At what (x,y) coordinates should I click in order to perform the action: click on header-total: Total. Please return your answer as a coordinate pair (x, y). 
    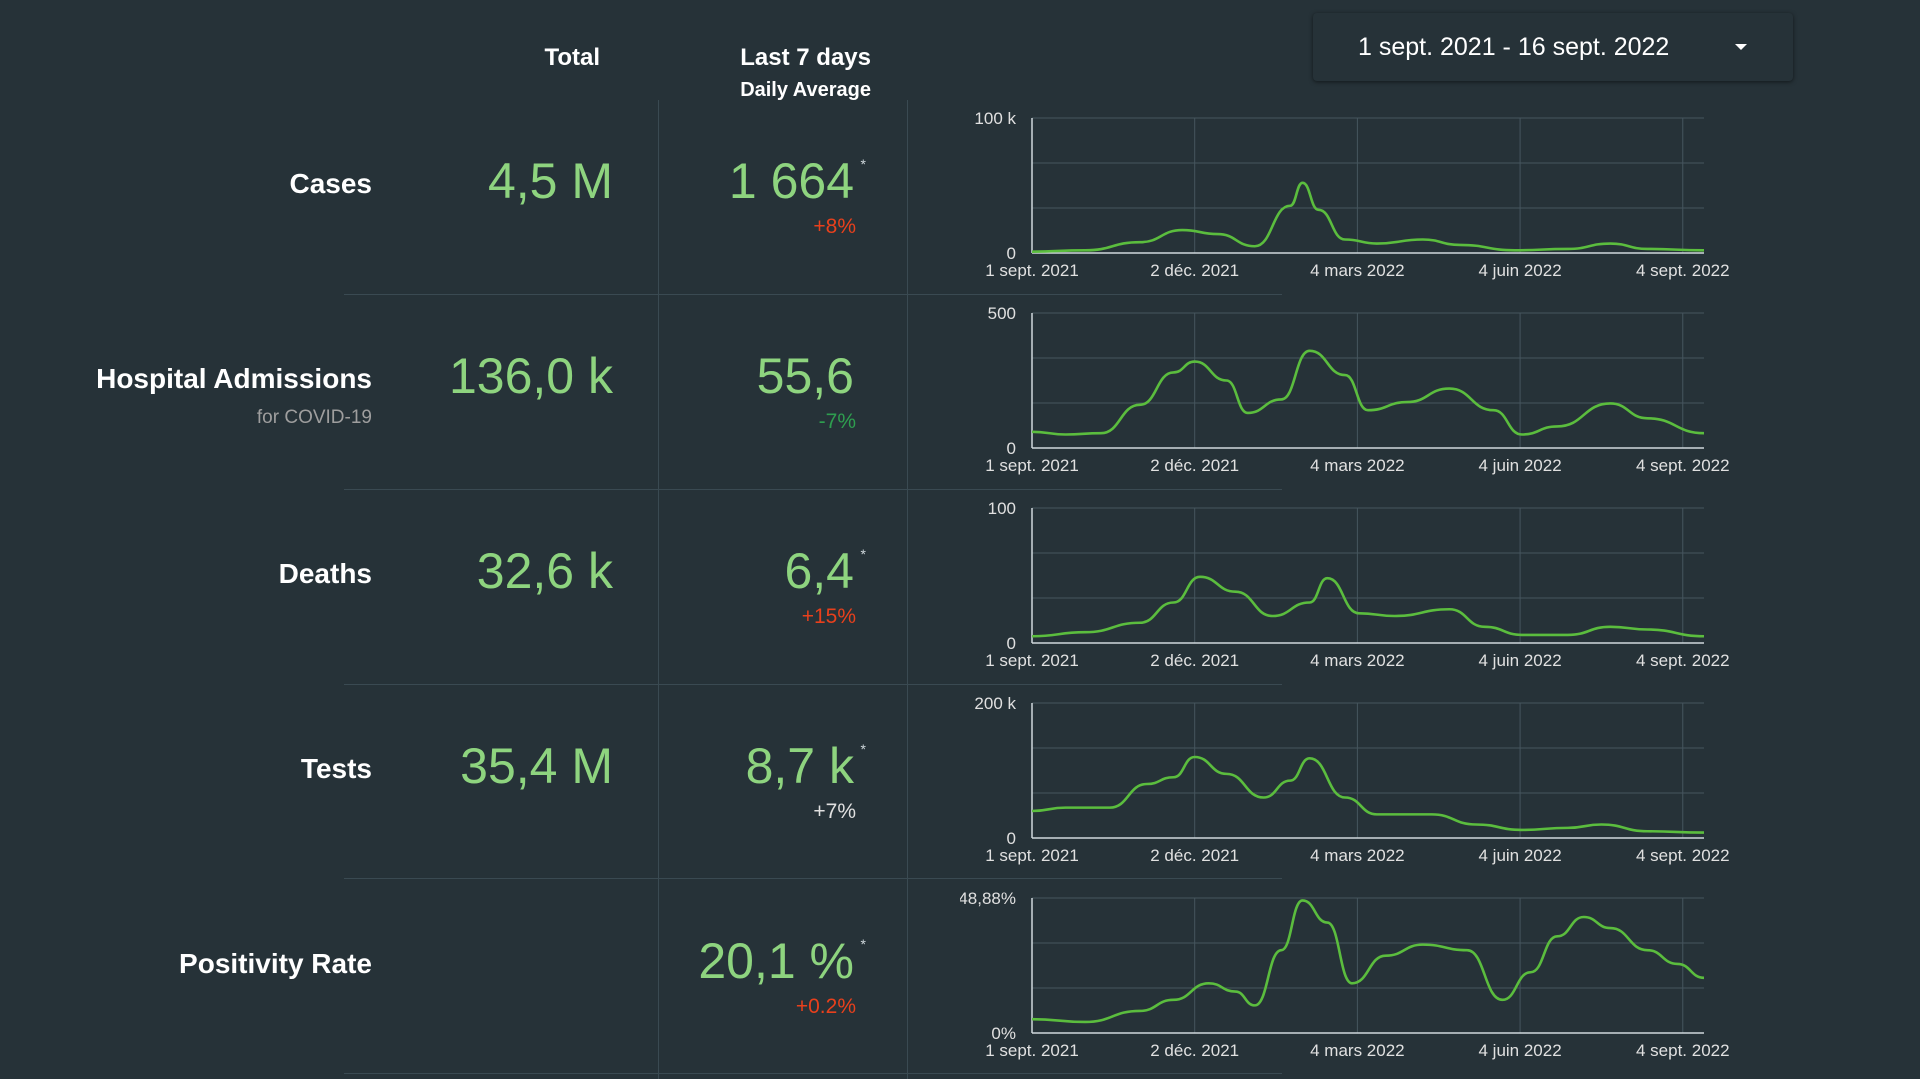
    Looking at the image, I should click on (572, 57).